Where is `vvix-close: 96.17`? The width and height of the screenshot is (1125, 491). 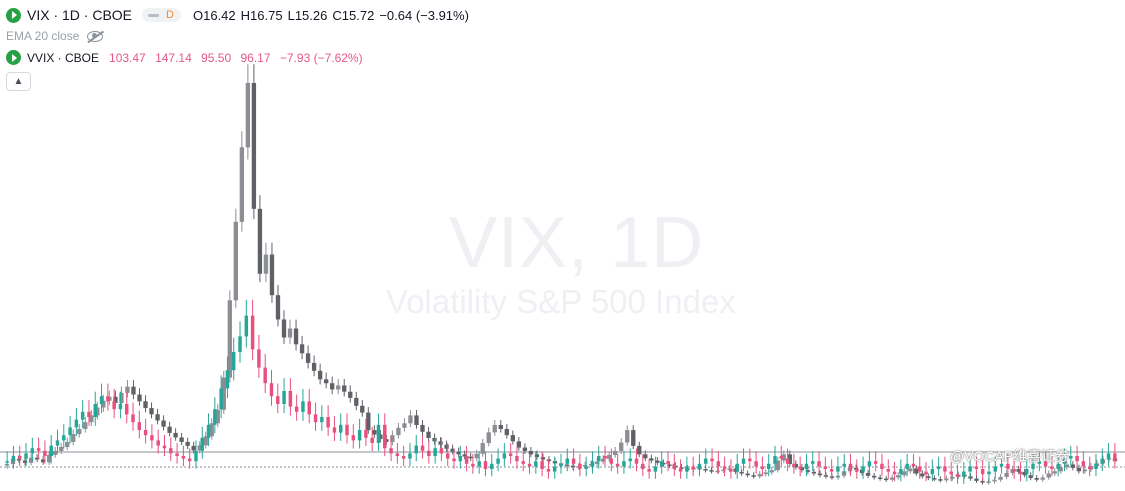 vvix-close: 96.17 is located at coordinates (255, 57).